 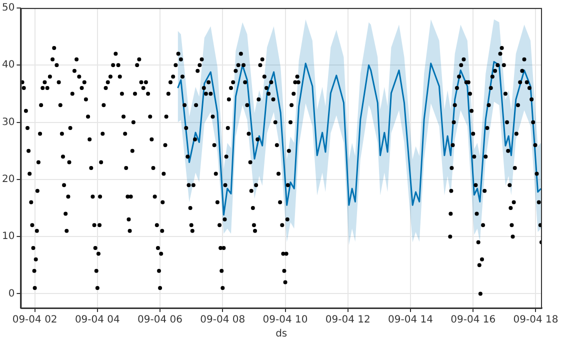 I want to click on y-tick-label: 0, so click(x=11, y=294).